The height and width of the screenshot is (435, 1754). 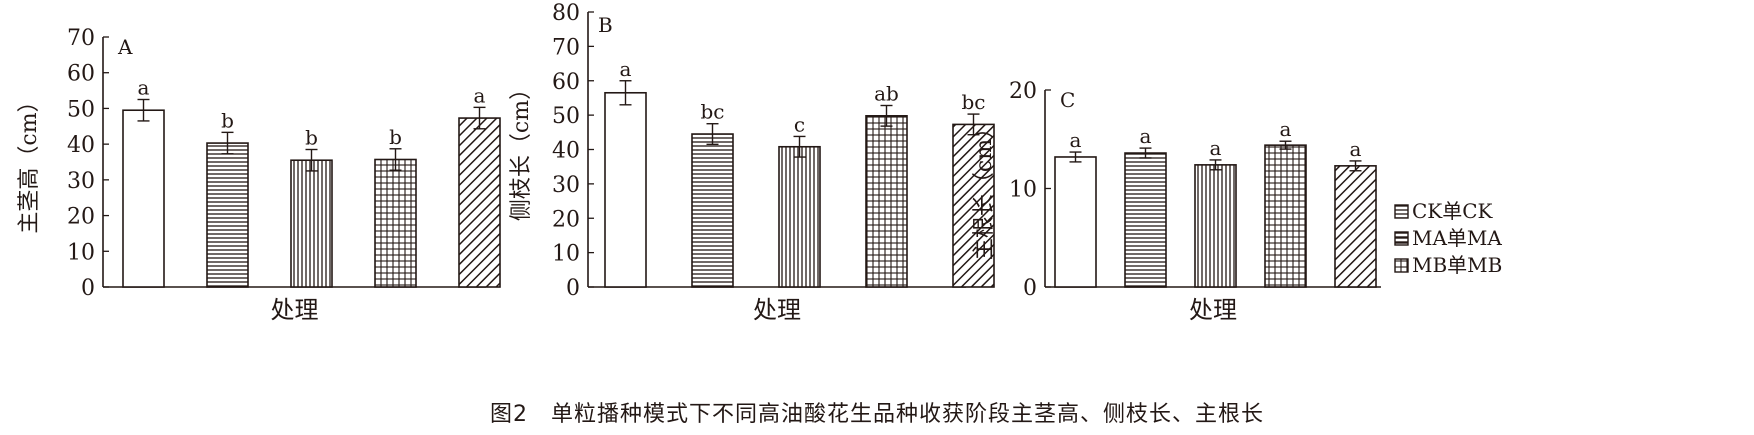 I want to click on legend-label: MA单MA, so click(x=1457, y=238).